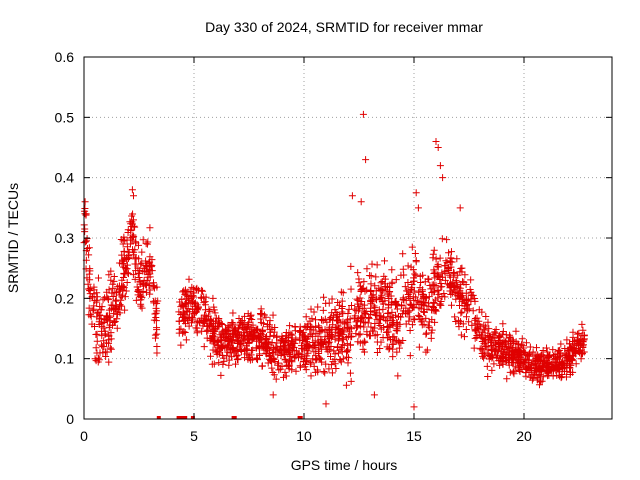  Describe the element at coordinates (344, 465) in the screenshot. I see `x-axis-label: GPS time / hours` at that location.